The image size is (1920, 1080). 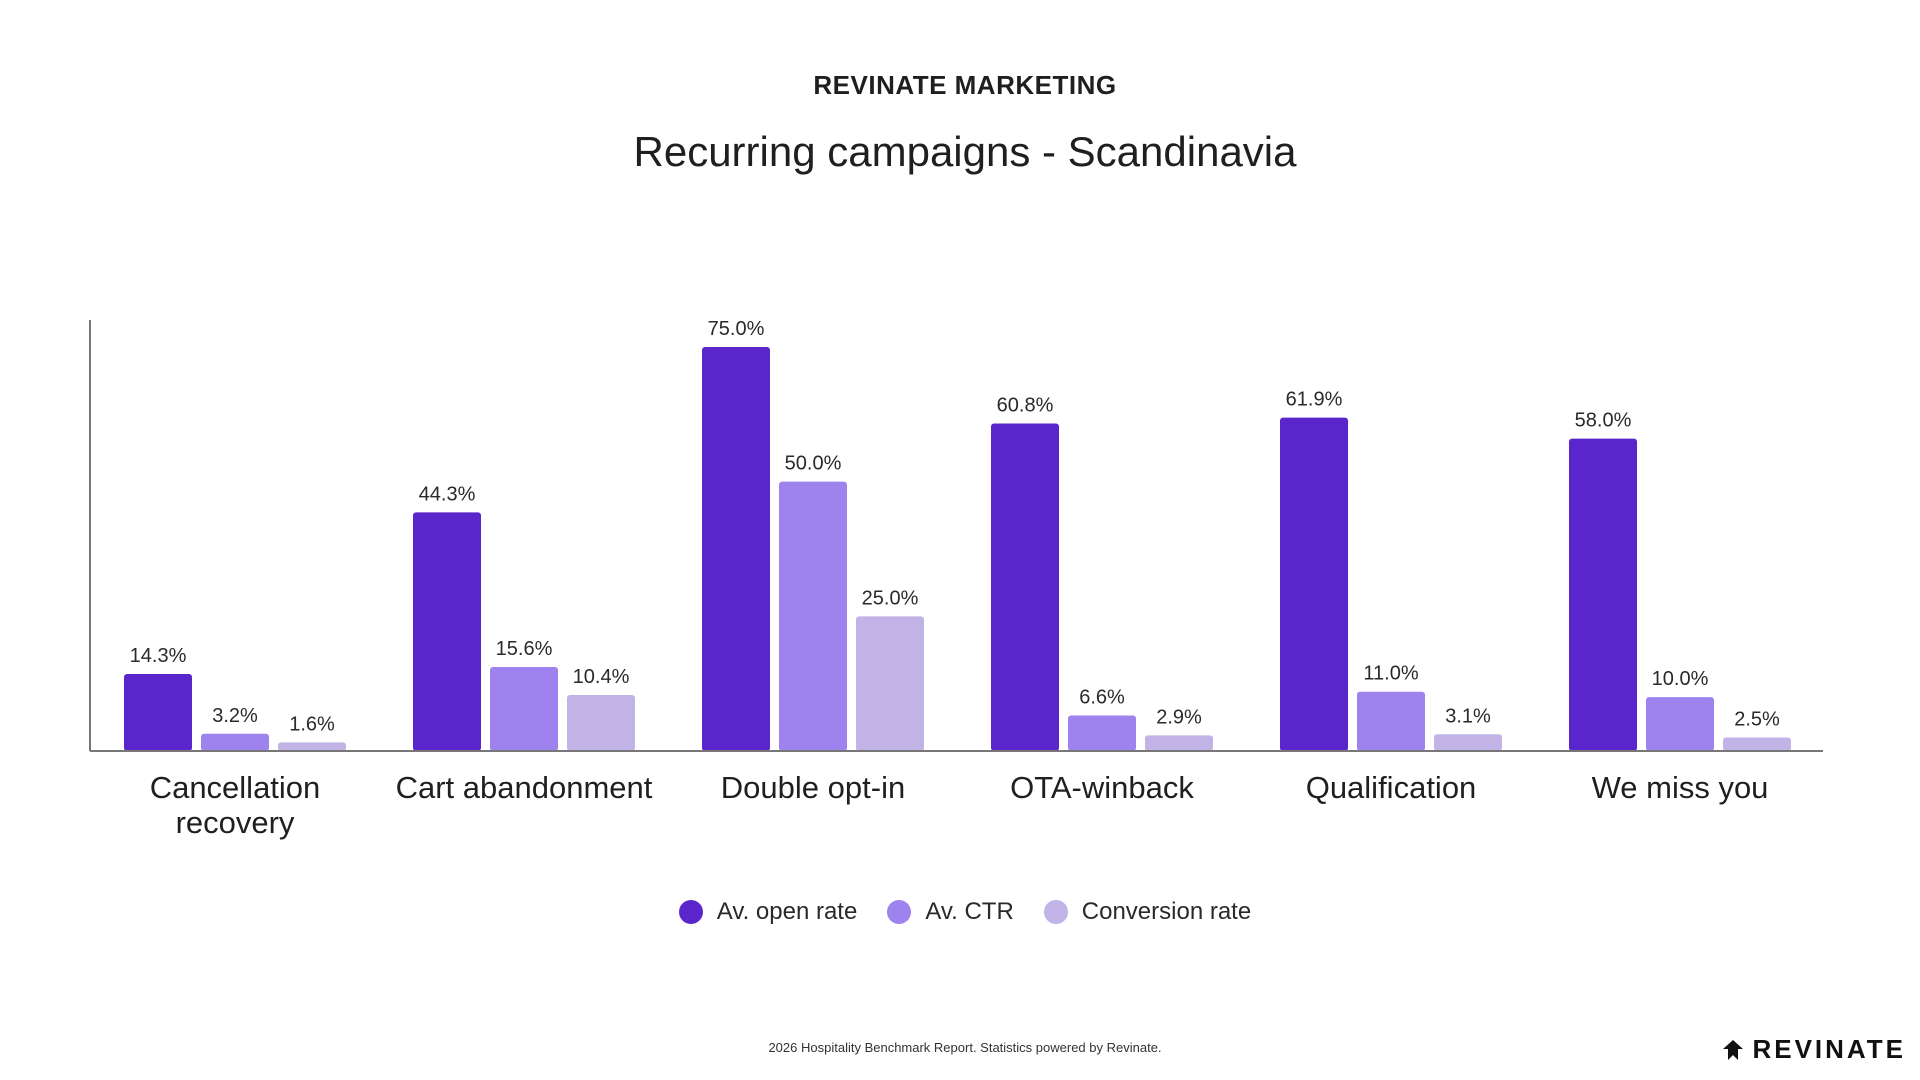 I want to click on data-label: 44.3%, so click(x=447, y=494).